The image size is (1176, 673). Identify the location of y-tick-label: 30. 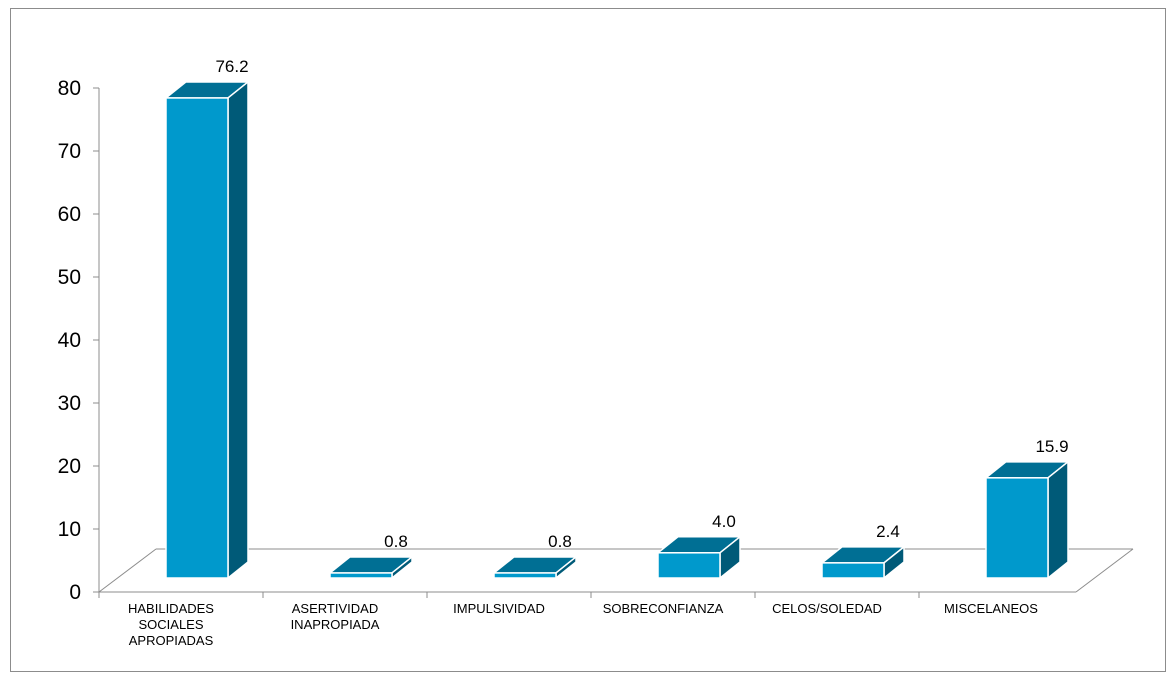
(69, 403).